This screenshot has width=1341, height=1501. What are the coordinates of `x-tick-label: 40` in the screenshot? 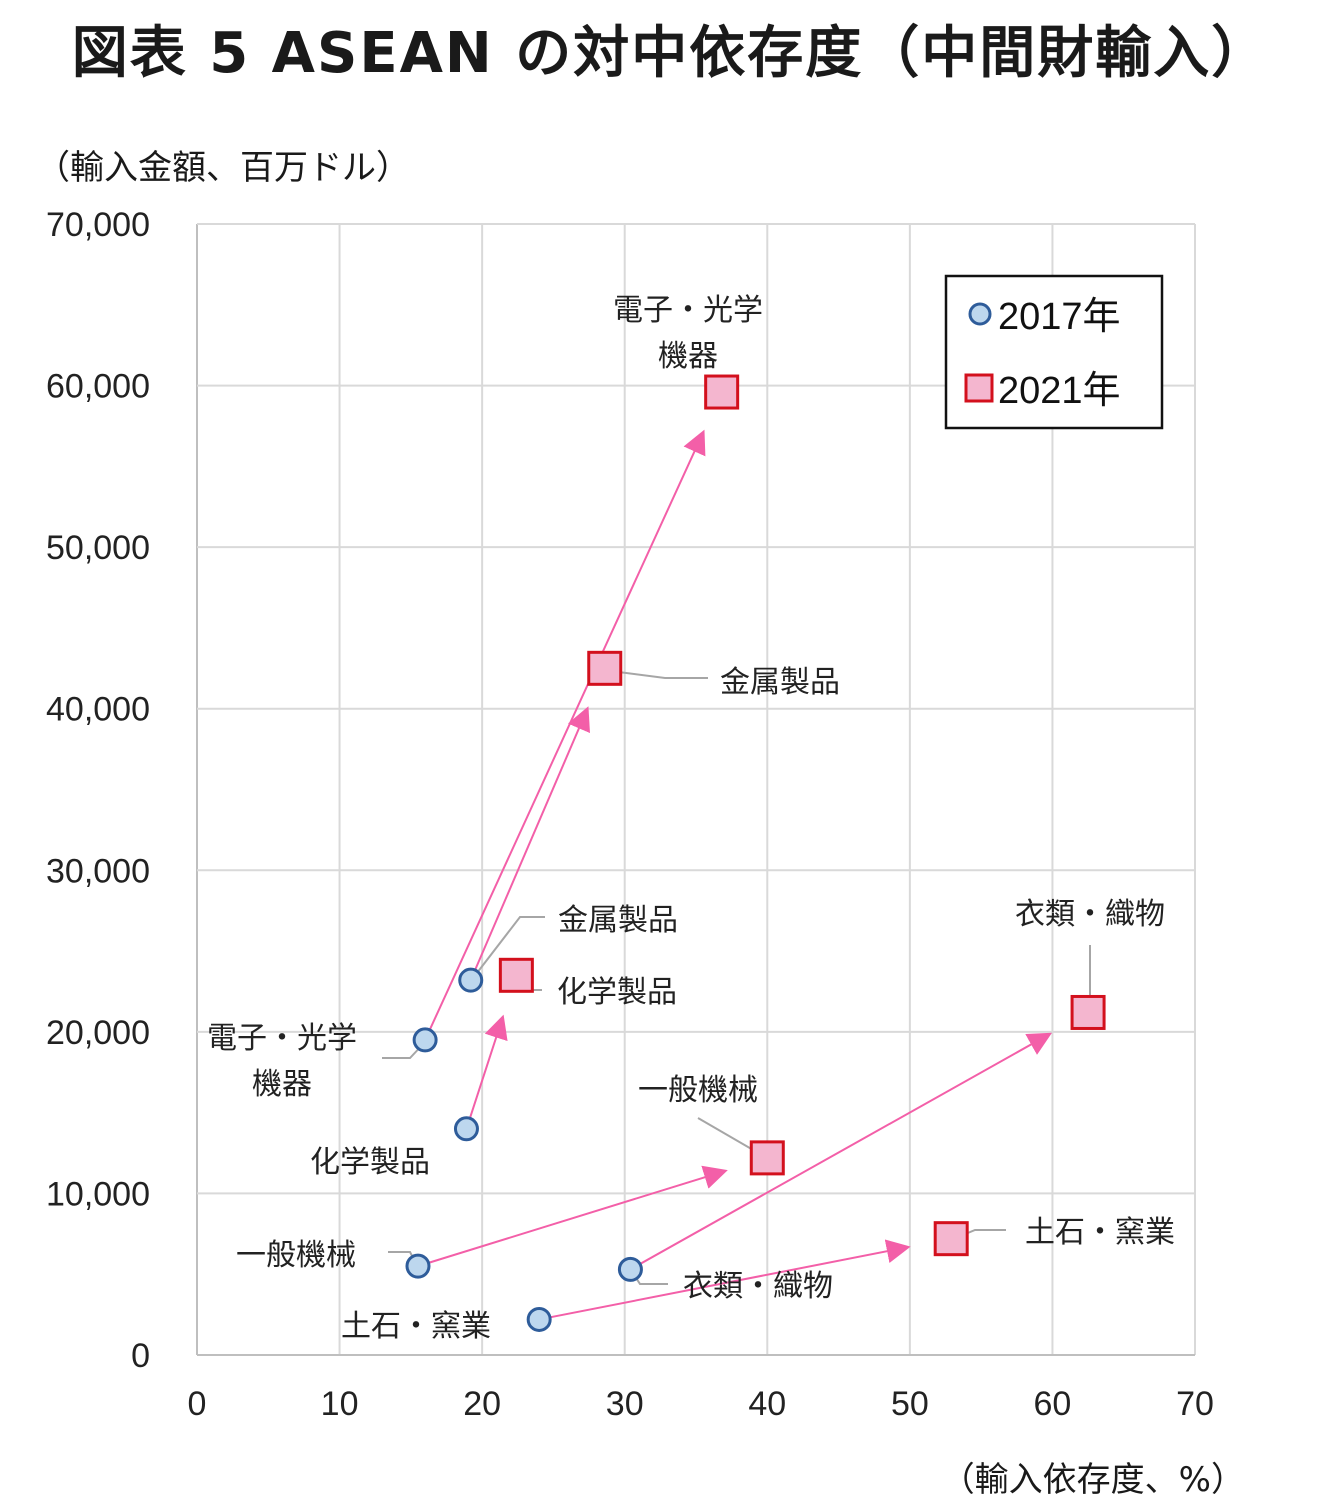 It's located at (767, 1404).